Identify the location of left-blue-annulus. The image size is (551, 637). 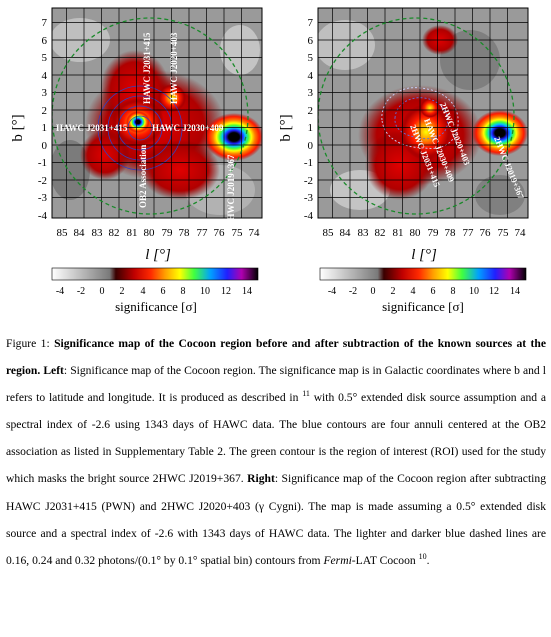
(140, 128).